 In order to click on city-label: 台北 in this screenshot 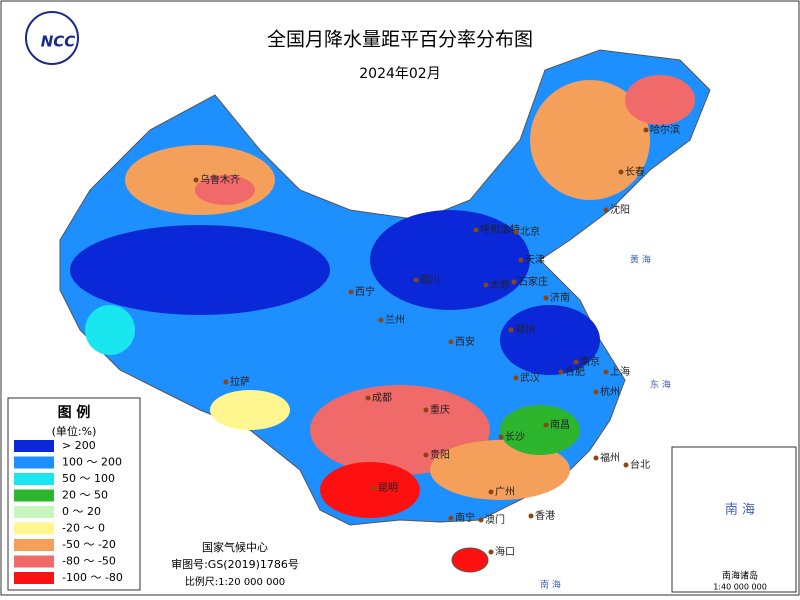, I will do `click(640, 464)`.